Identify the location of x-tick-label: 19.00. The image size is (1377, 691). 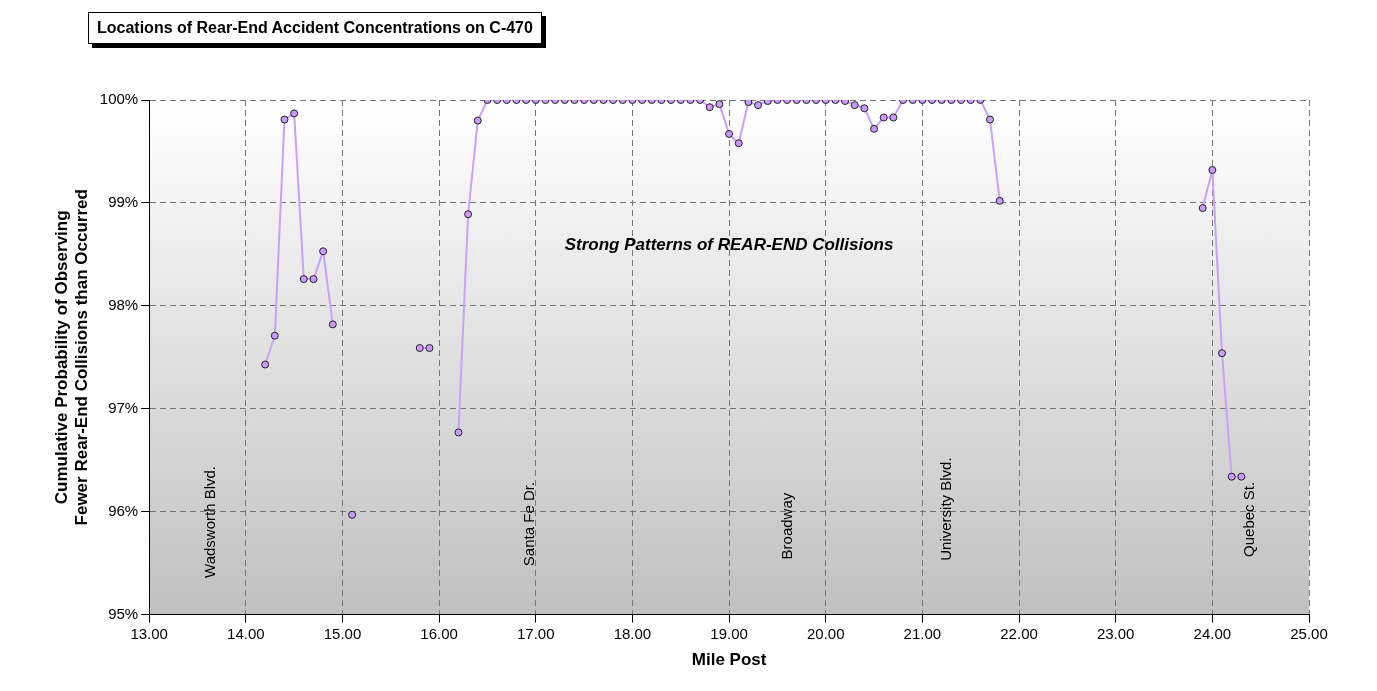
(729, 633).